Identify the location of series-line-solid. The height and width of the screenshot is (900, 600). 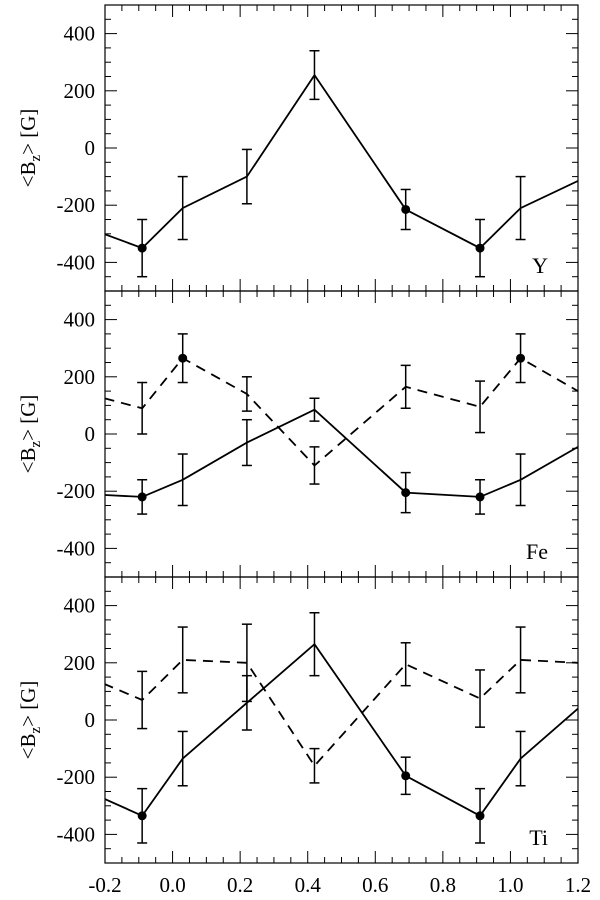
(341, 453).